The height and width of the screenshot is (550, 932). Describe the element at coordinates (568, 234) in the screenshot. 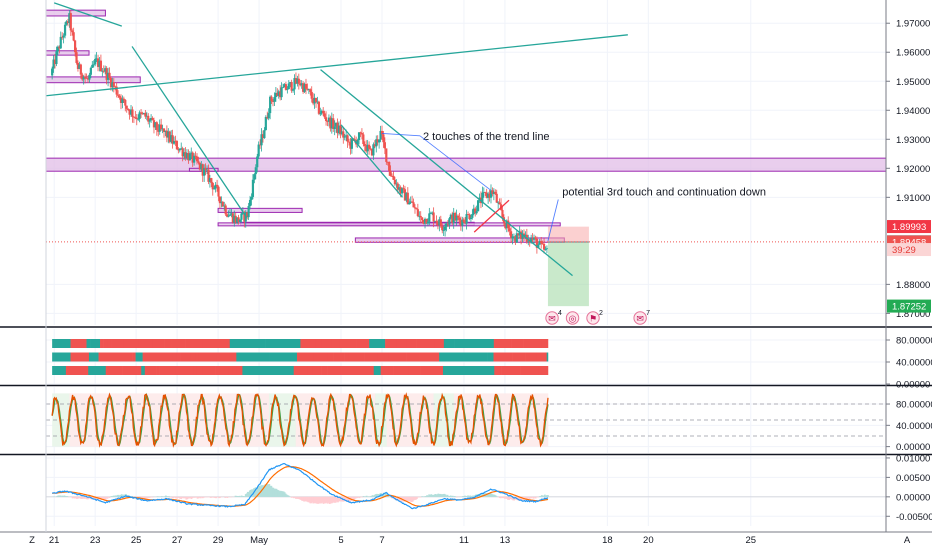

I see `stop-loss-zone` at that location.